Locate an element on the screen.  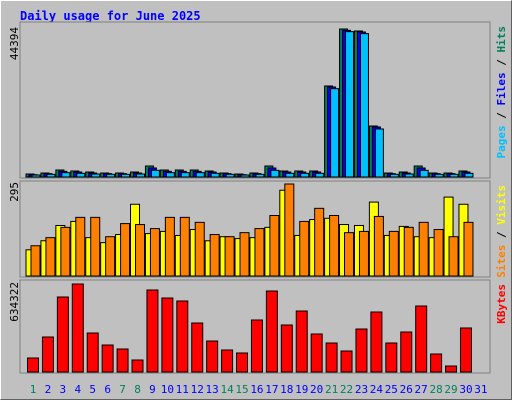
x-tick-label: 3 is located at coordinates (63, 389).